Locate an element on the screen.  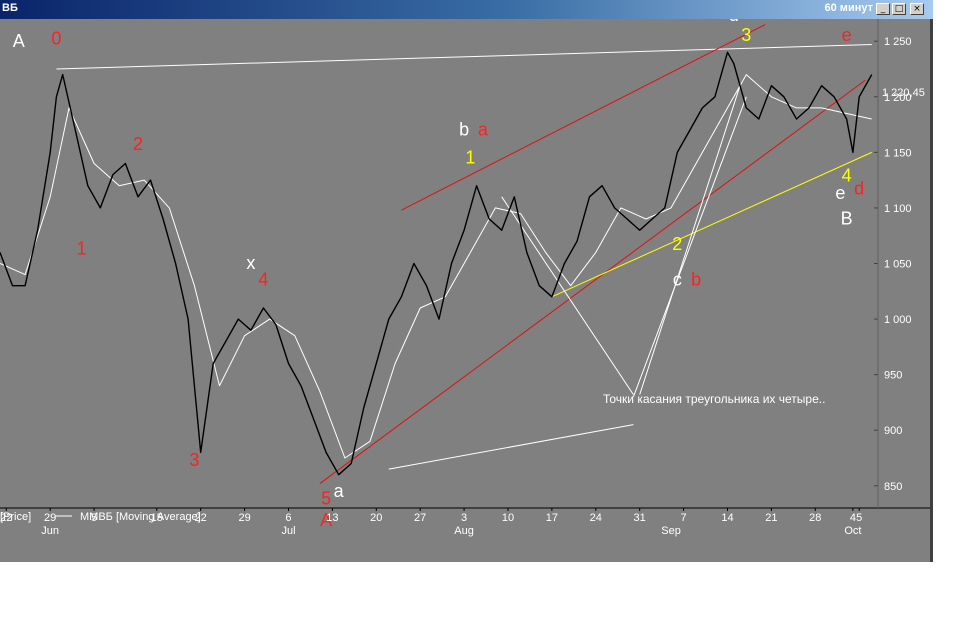
y-tick-label: 1 150 is located at coordinates (898, 153).